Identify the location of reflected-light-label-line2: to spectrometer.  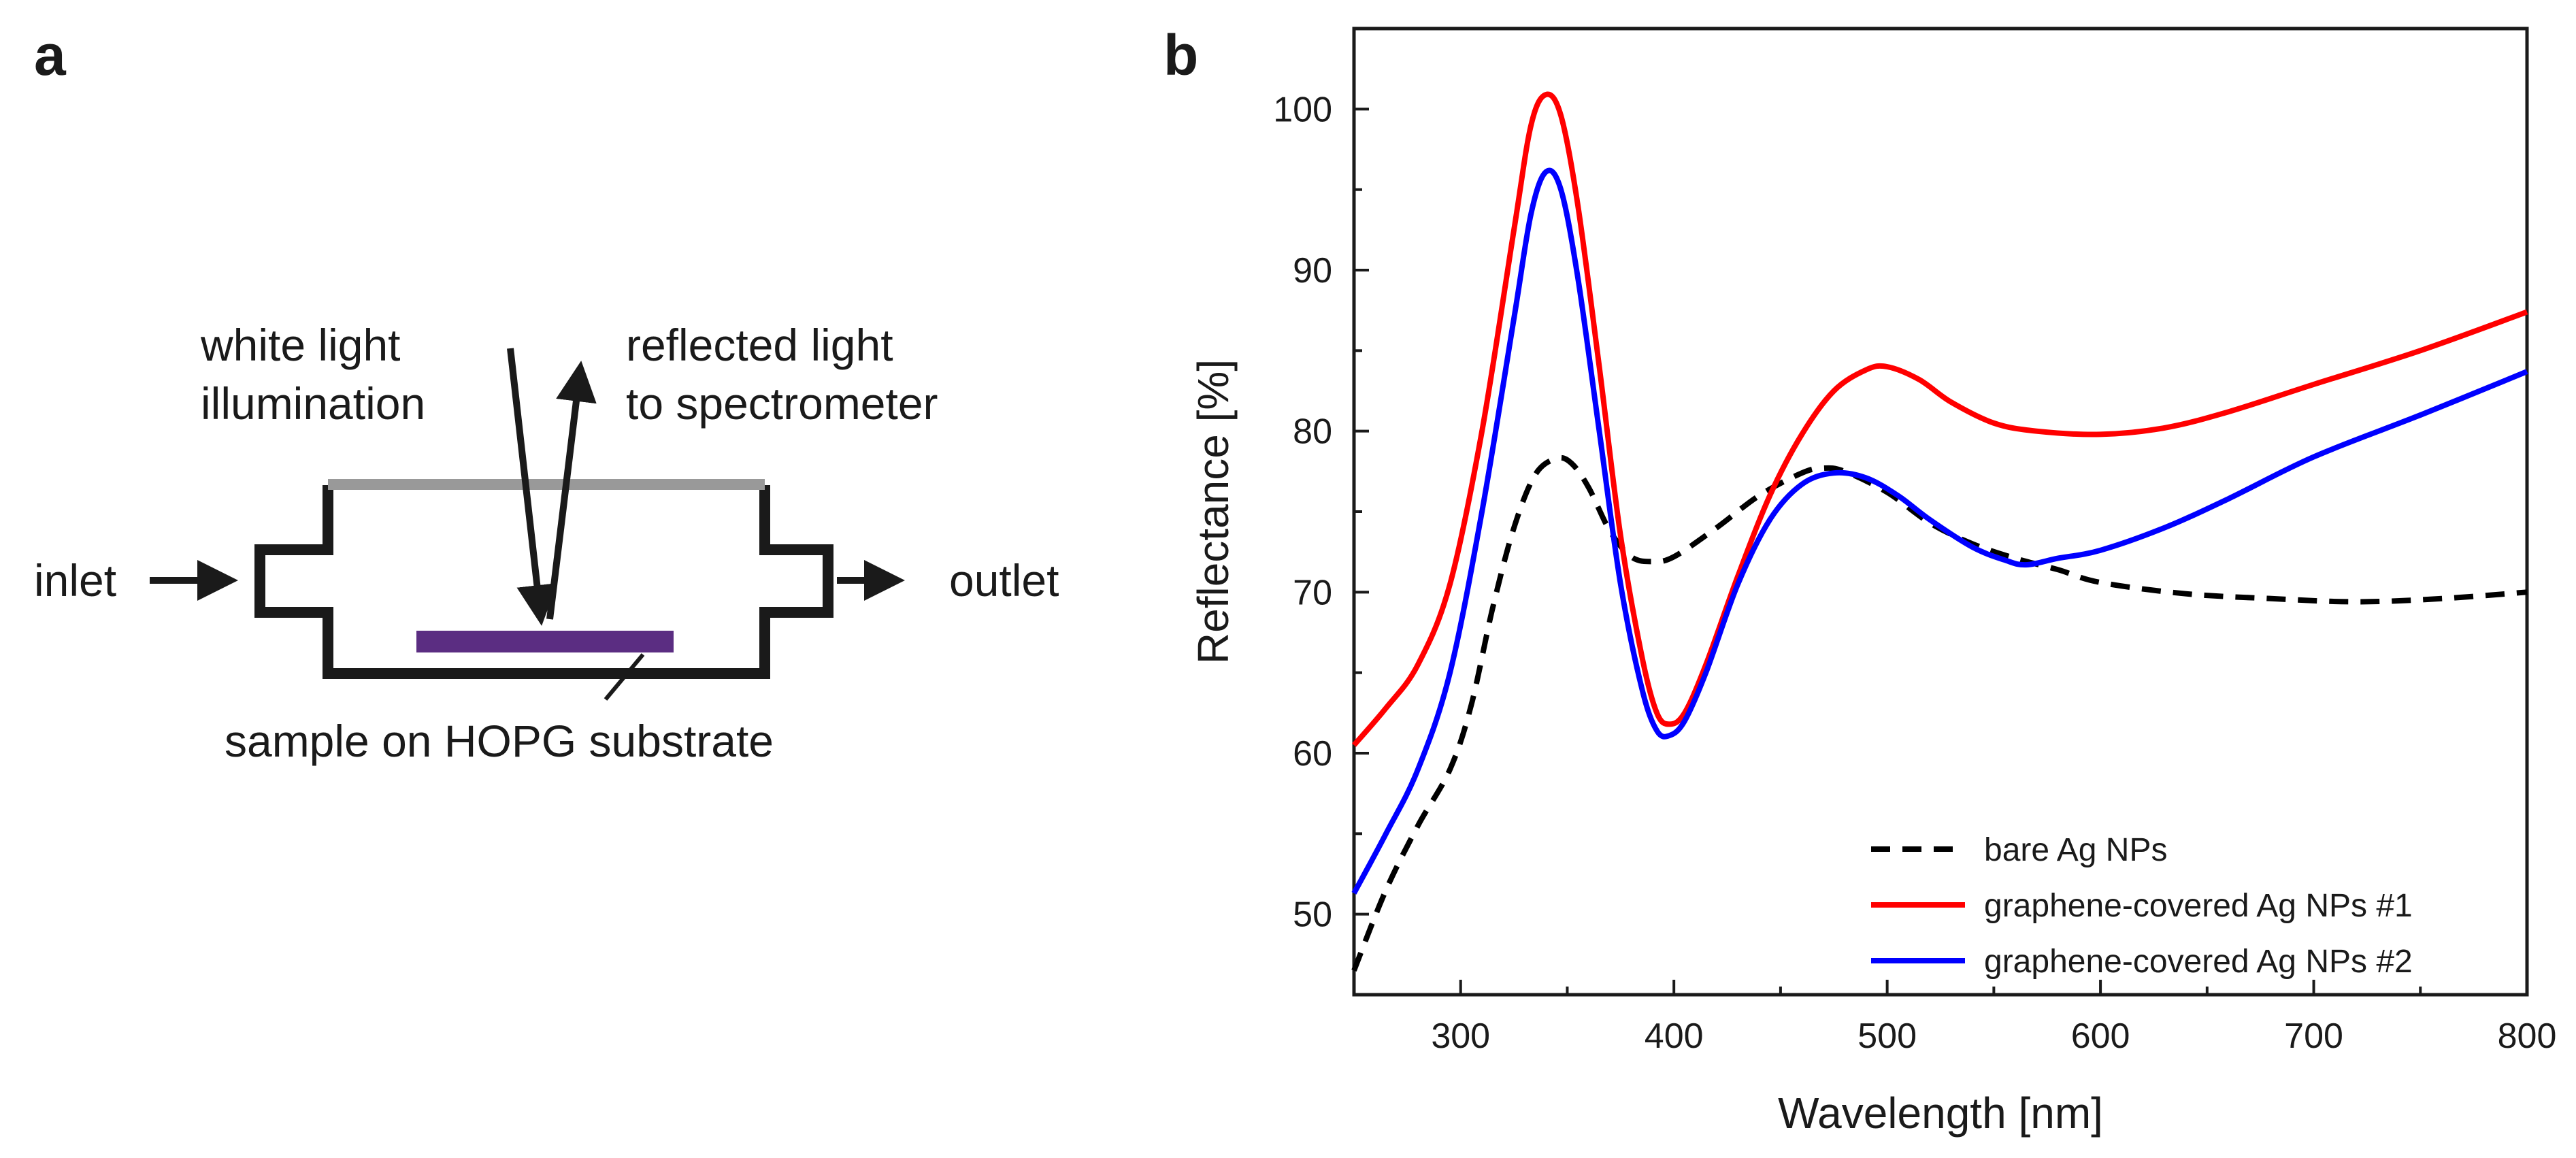
(782, 403).